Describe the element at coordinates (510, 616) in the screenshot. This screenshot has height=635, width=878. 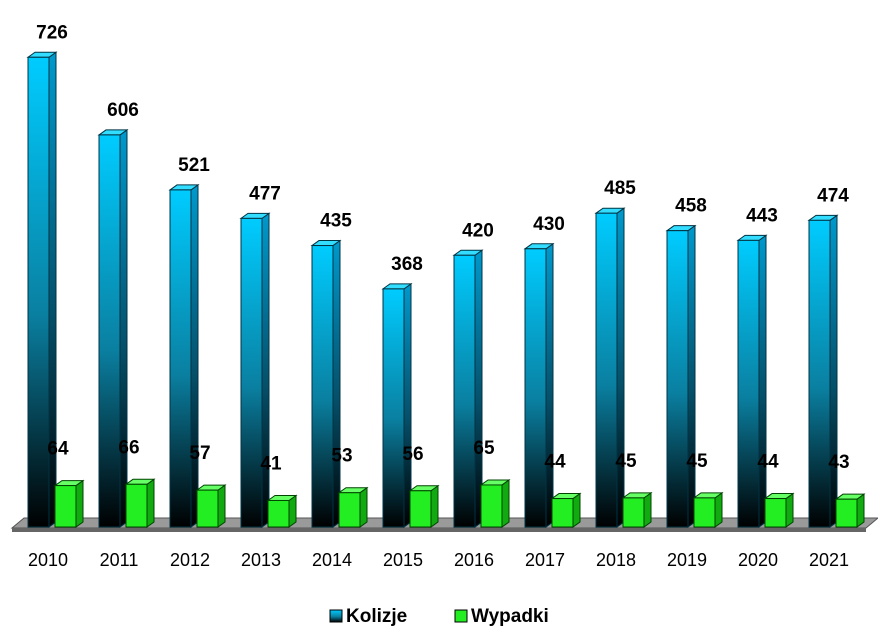
I see `legend-label: Wypadki` at that location.